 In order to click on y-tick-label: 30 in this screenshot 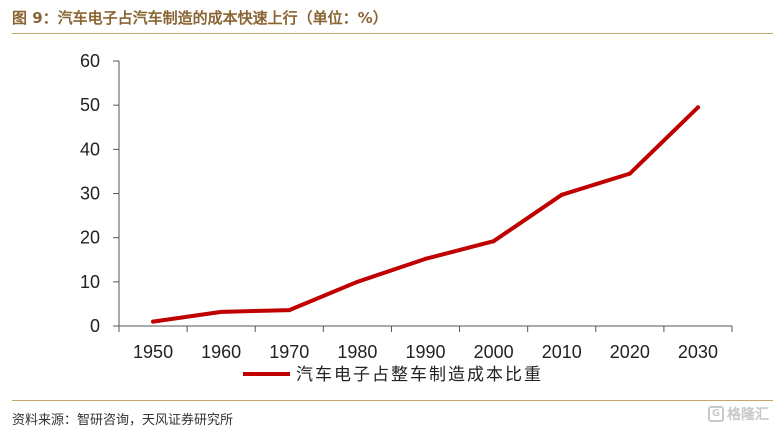, I will do `click(90, 194)`.